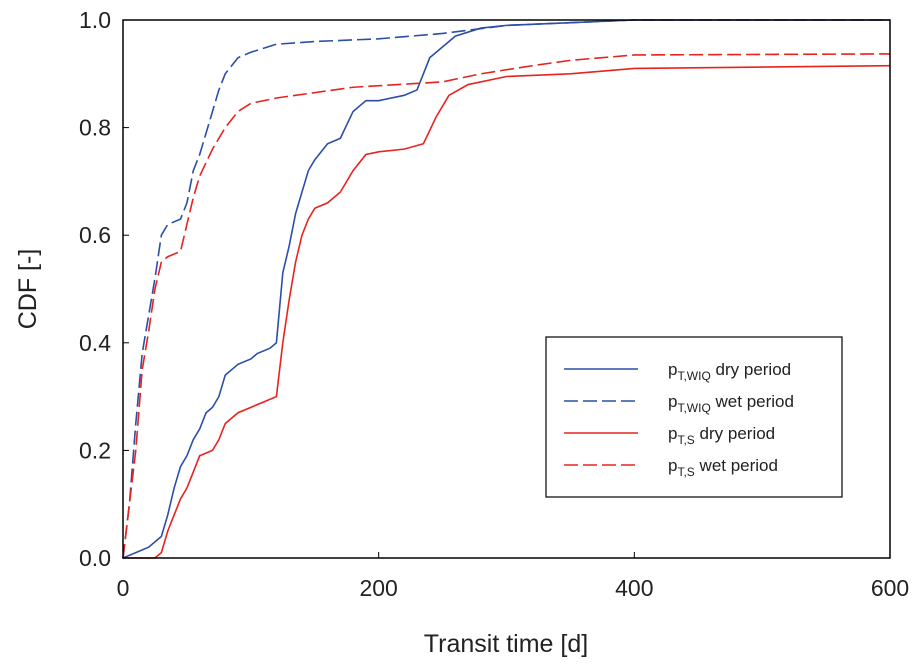 Image resolution: width=916 pixels, height=667 pixels. I want to click on x-axis-label: Transit time [d], so click(506, 644).